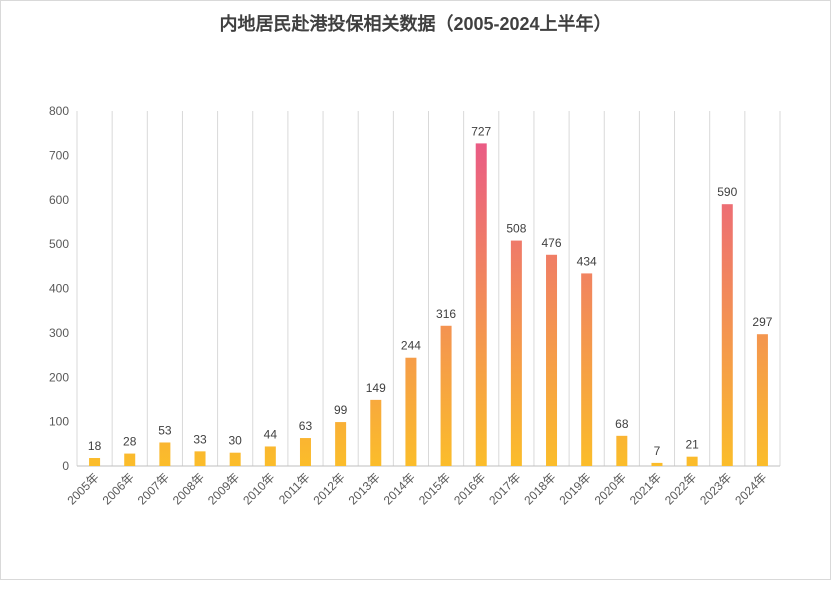  I want to click on x-tick-label: 2020年, so click(610, 488).